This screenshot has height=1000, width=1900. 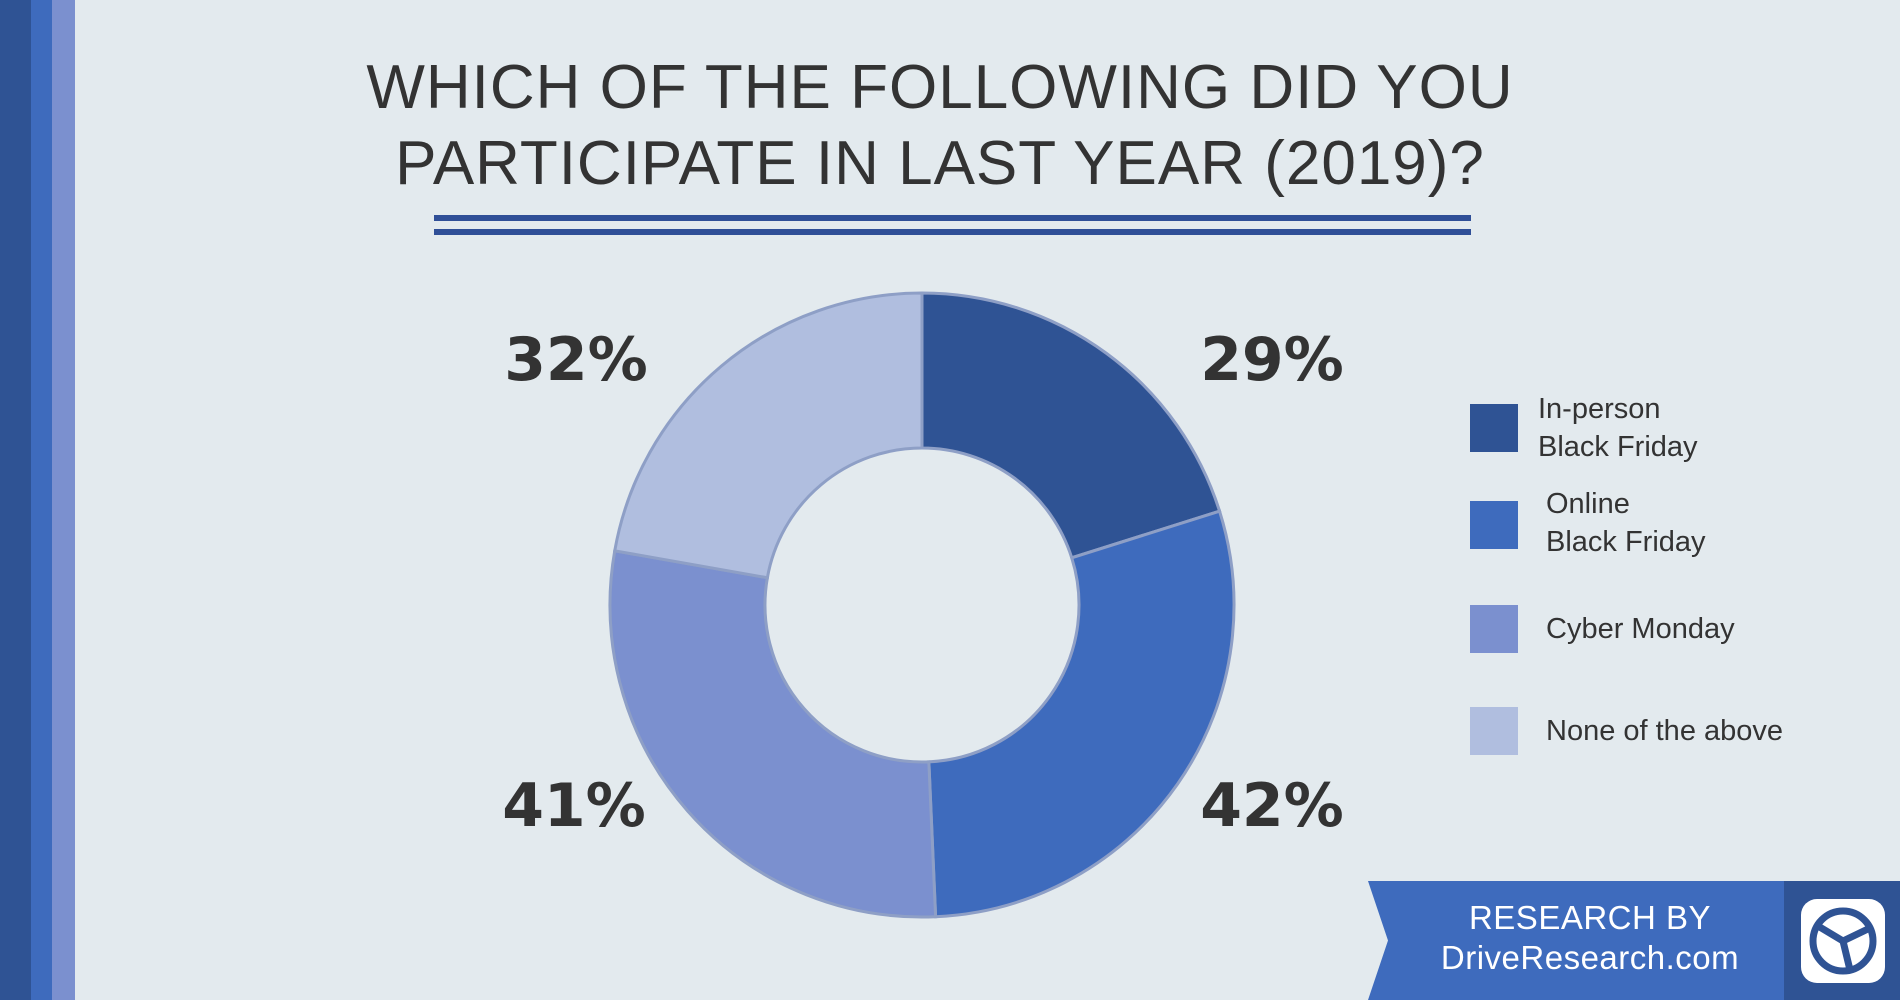 I want to click on value-label-online-black-friday: 42%, so click(x=1272, y=806).